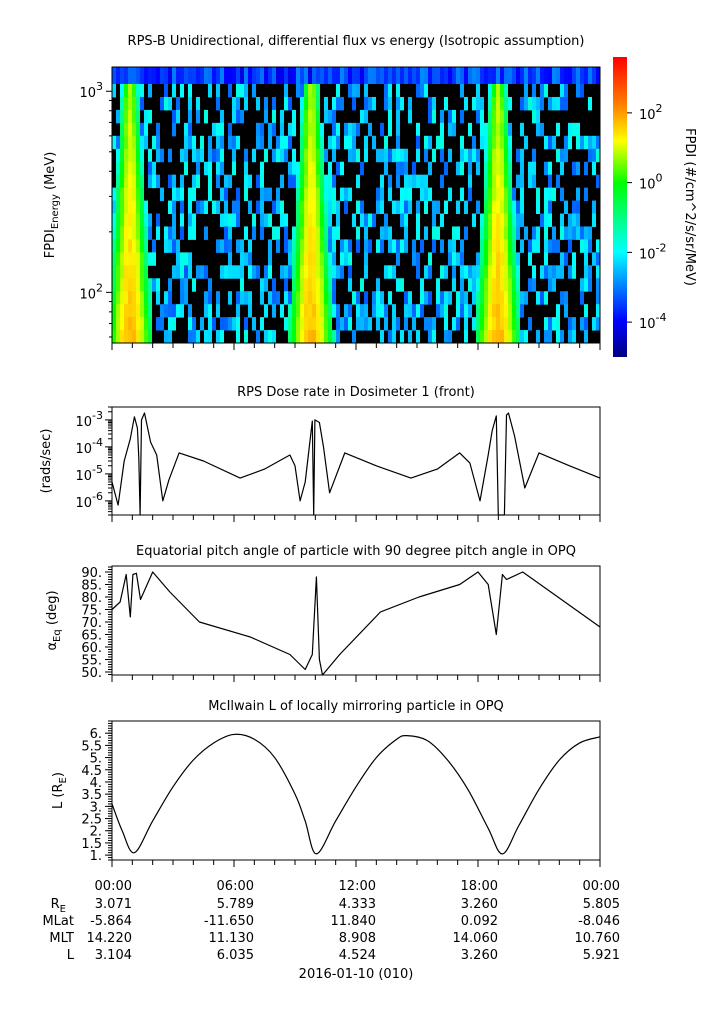  Describe the element at coordinates (89, 446) in the screenshot. I see `tick-label: 10⁻⁴` at that location.